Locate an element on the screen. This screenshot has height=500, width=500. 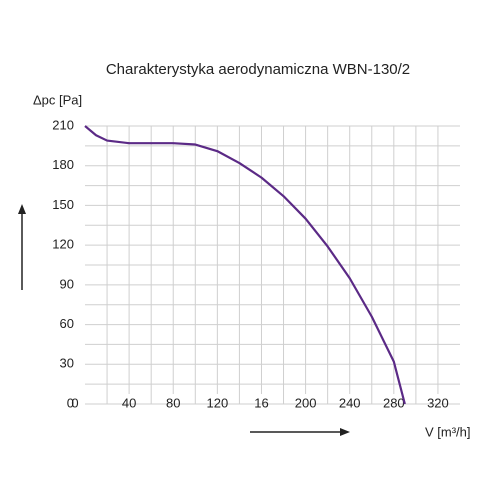
x-tick-label: 240 is located at coordinates (350, 402).